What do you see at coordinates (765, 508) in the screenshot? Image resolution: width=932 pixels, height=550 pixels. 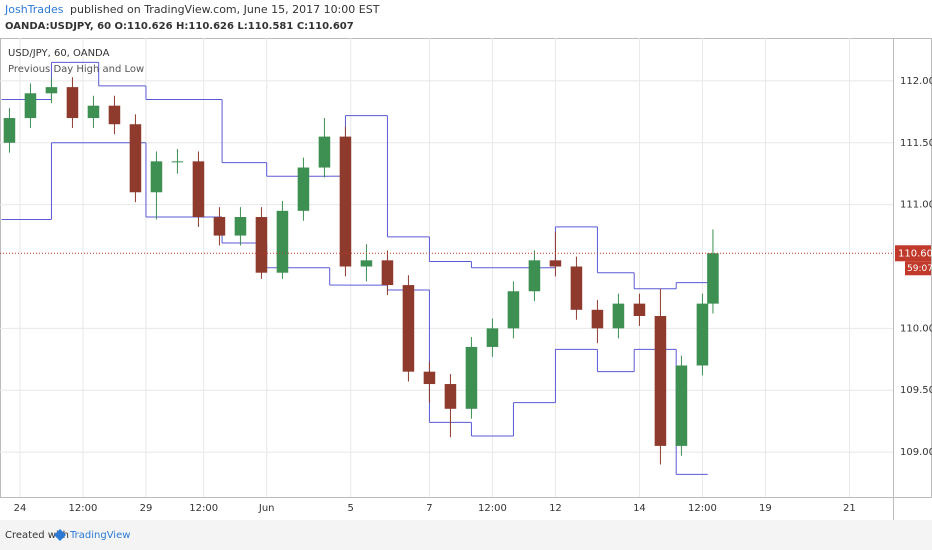 I see `x-tick-label: 19` at bounding box center [765, 508].